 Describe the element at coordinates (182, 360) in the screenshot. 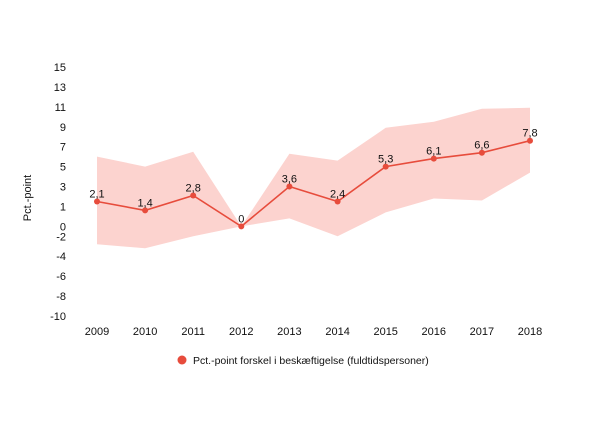

I see `legend-marker` at that location.